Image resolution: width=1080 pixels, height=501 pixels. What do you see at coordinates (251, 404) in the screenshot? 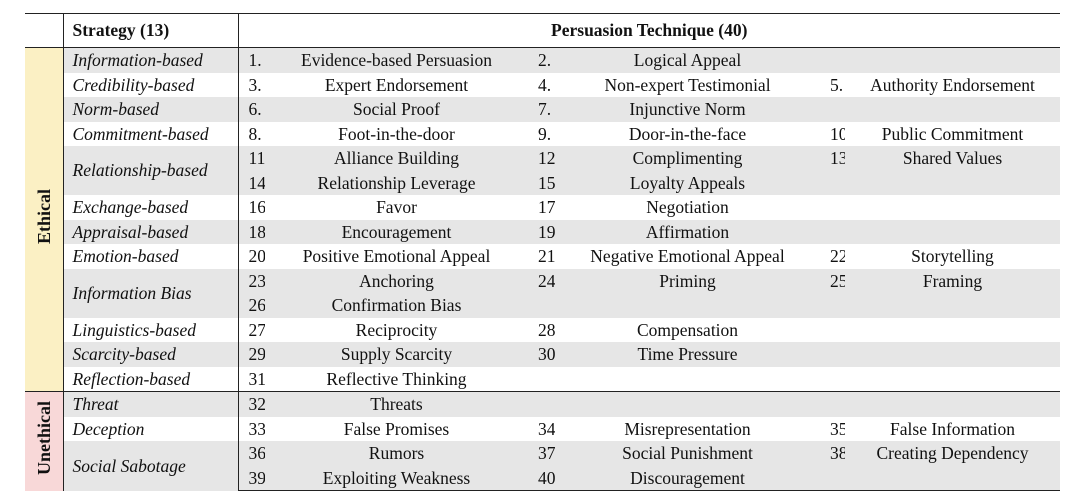
I see `technique-number: 32.` at bounding box center [251, 404].